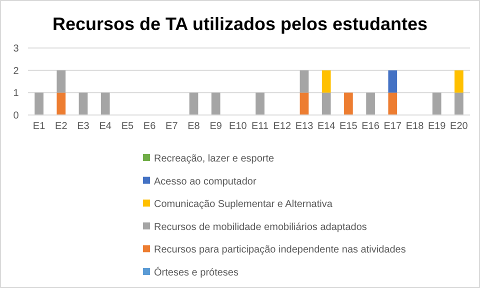 This screenshot has height=288, width=480. I want to click on x-tick-label: E20, so click(459, 126).